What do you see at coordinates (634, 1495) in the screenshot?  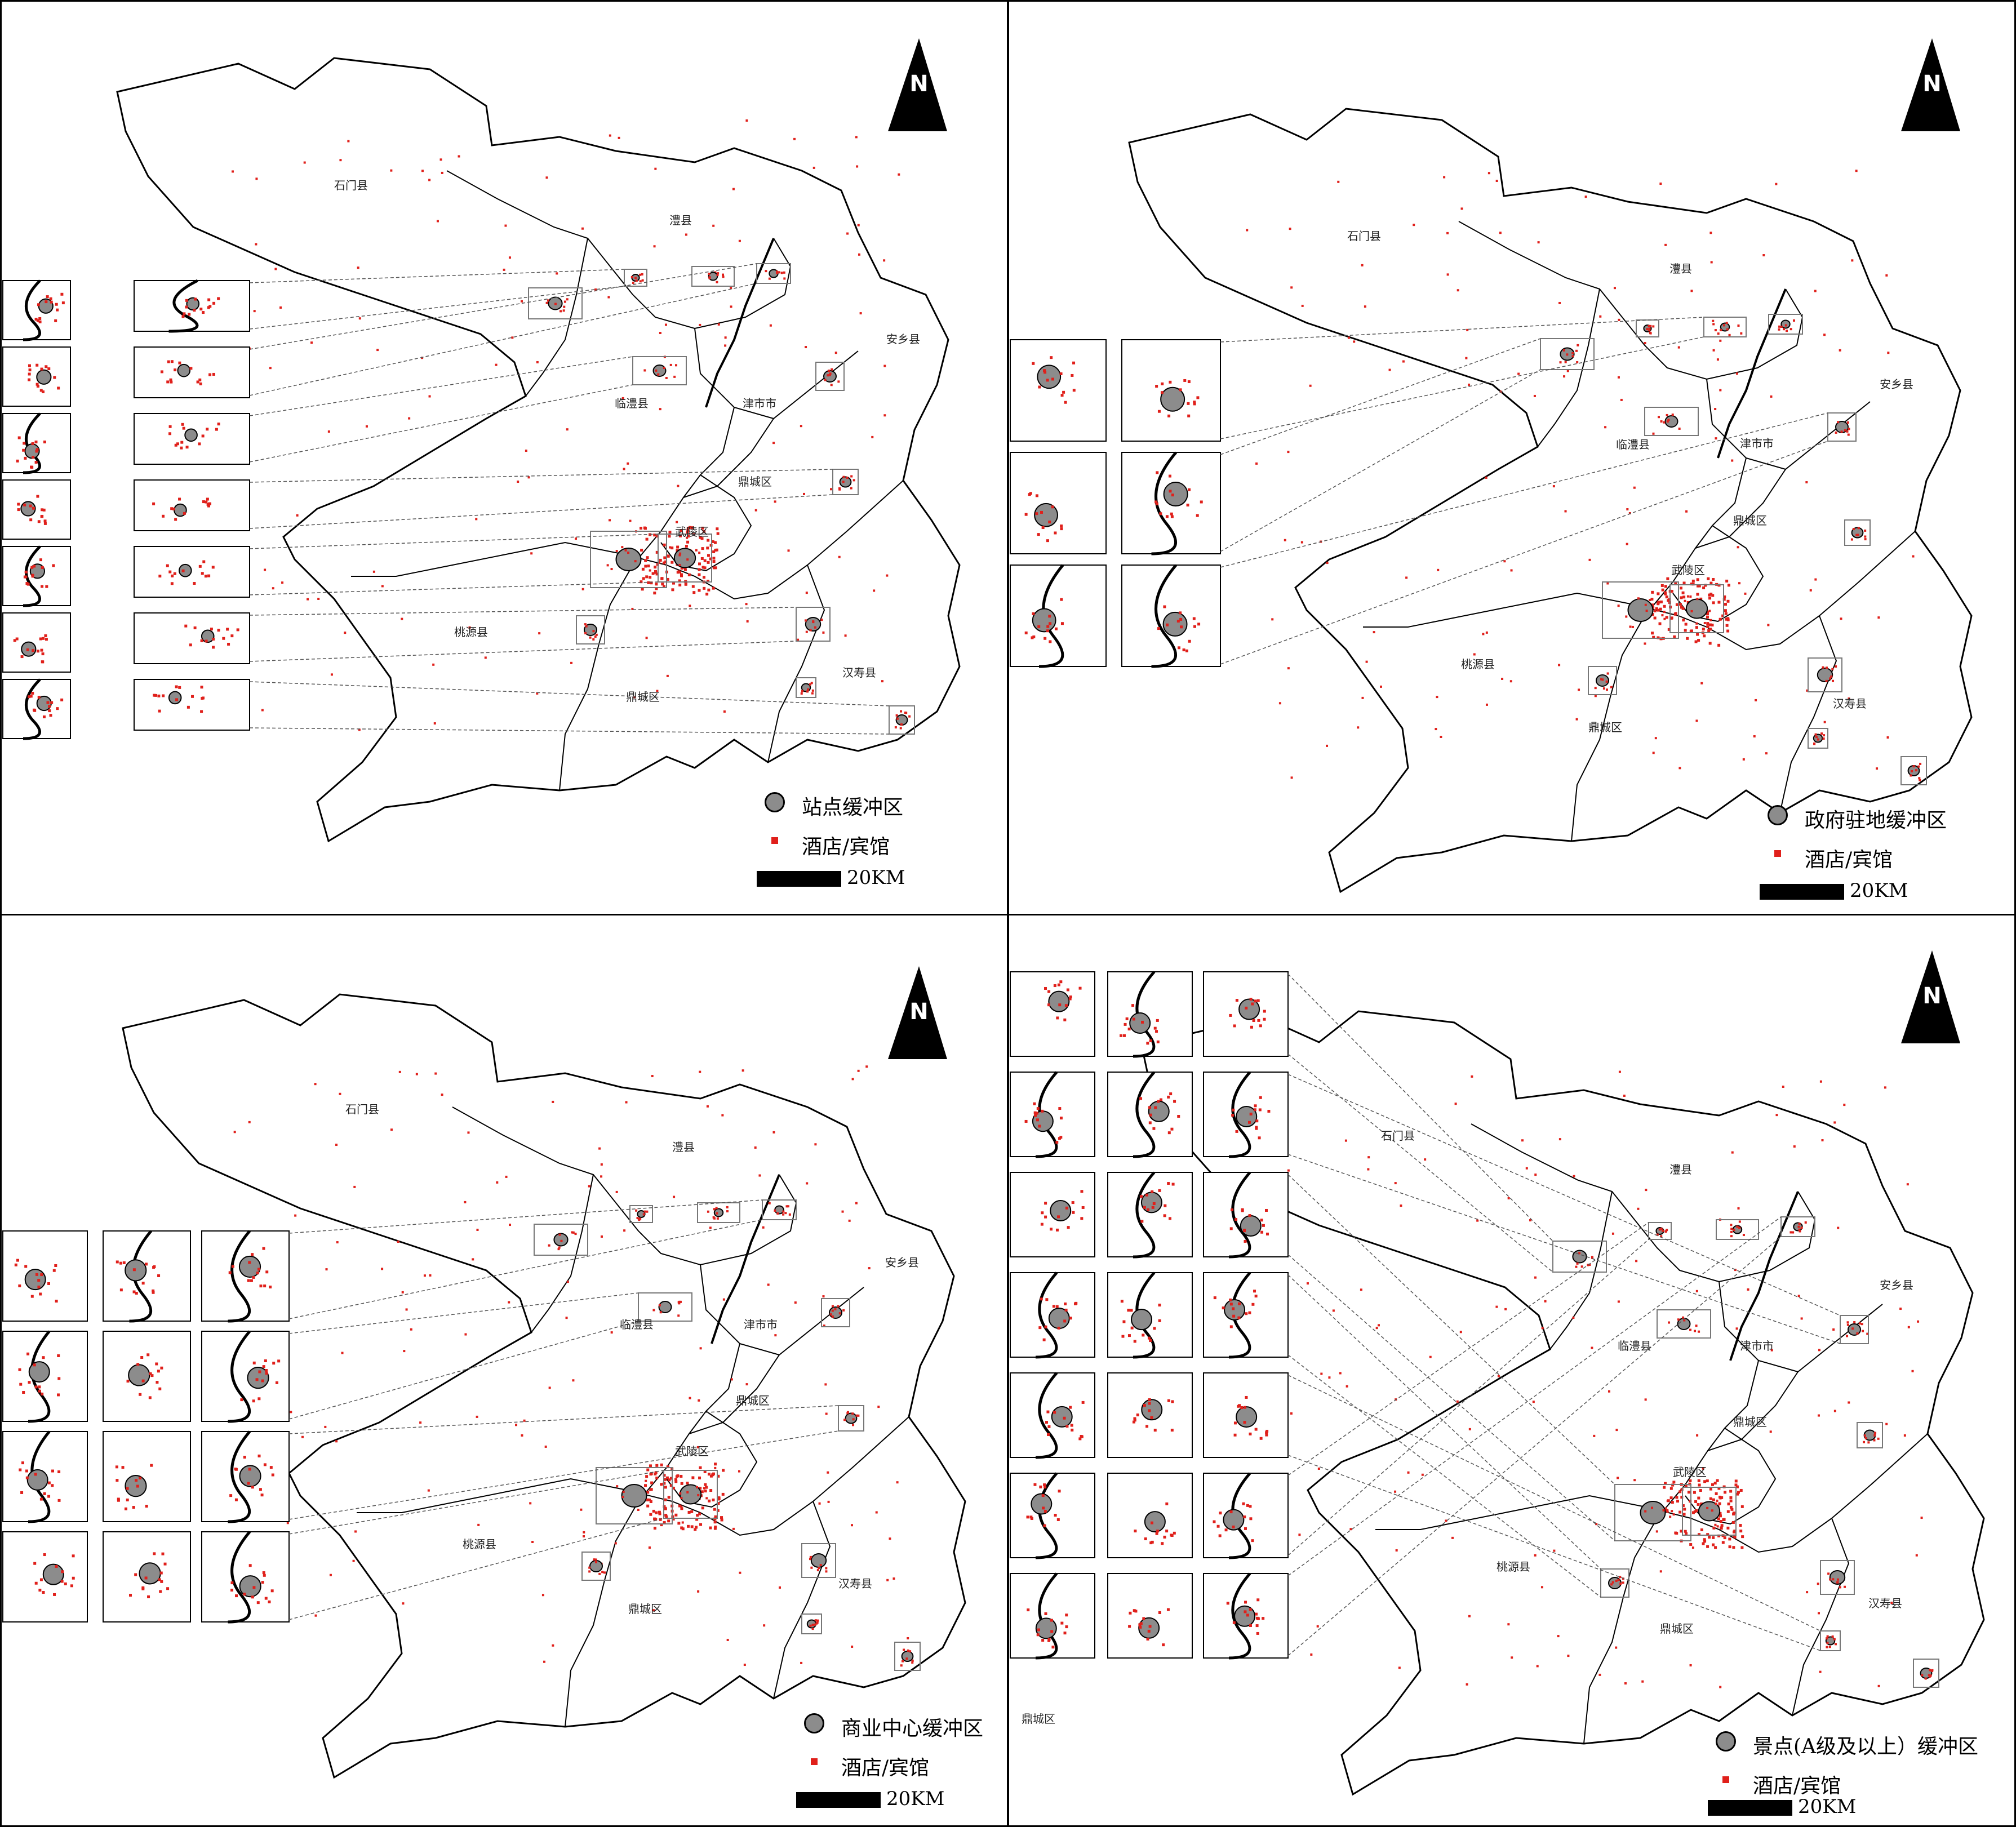 I see `inset-locator-box` at bounding box center [634, 1495].